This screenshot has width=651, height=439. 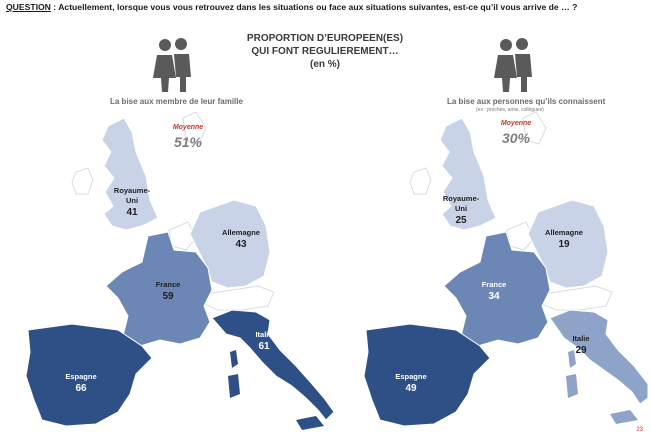 What do you see at coordinates (264, 346) in the screenshot?
I see `left-value-italie: 61` at bounding box center [264, 346].